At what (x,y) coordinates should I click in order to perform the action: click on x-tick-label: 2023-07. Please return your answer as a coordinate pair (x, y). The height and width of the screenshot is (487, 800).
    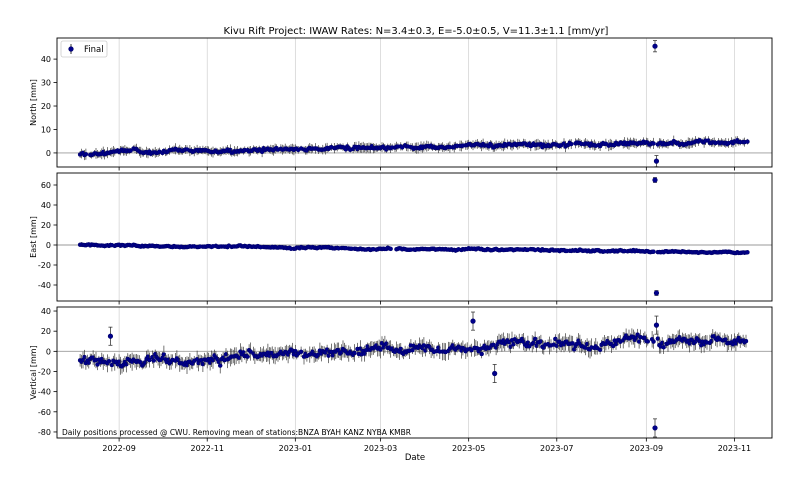
    Looking at the image, I should click on (556, 448).